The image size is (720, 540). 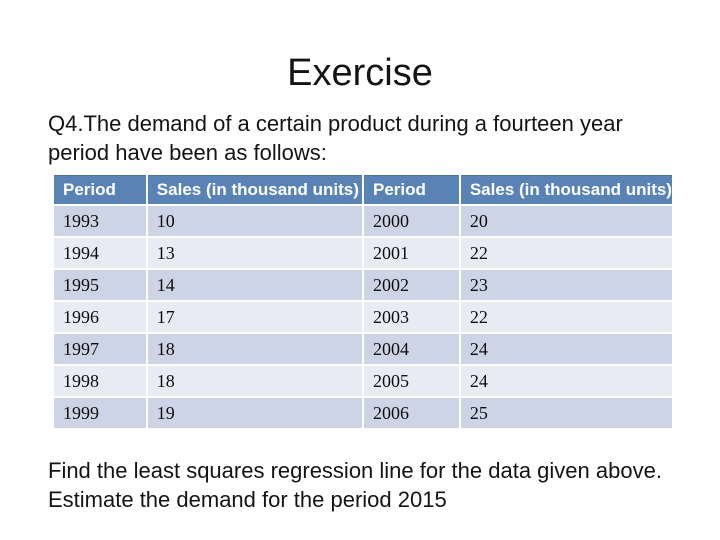 What do you see at coordinates (100, 413) in the screenshot?
I see `cell-period: 1999` at bounding box center [100, 413].